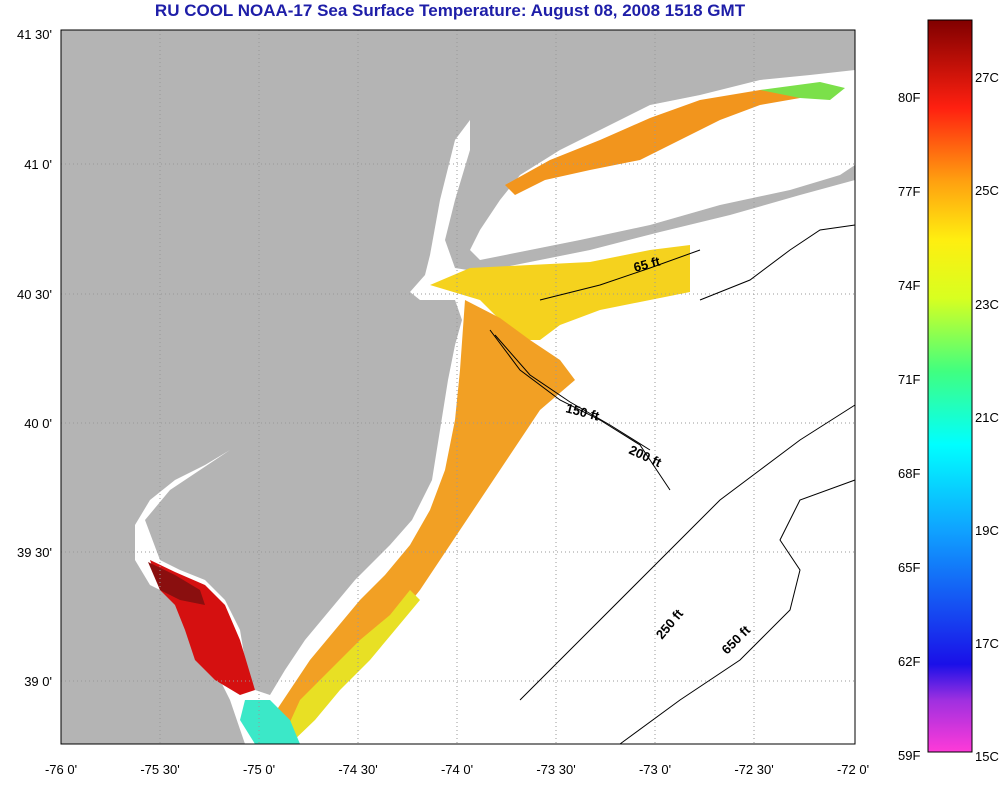  Describe the element at coordinates (34, 34) in the screenshot. I see `lat-label: 41 30'` at that location.